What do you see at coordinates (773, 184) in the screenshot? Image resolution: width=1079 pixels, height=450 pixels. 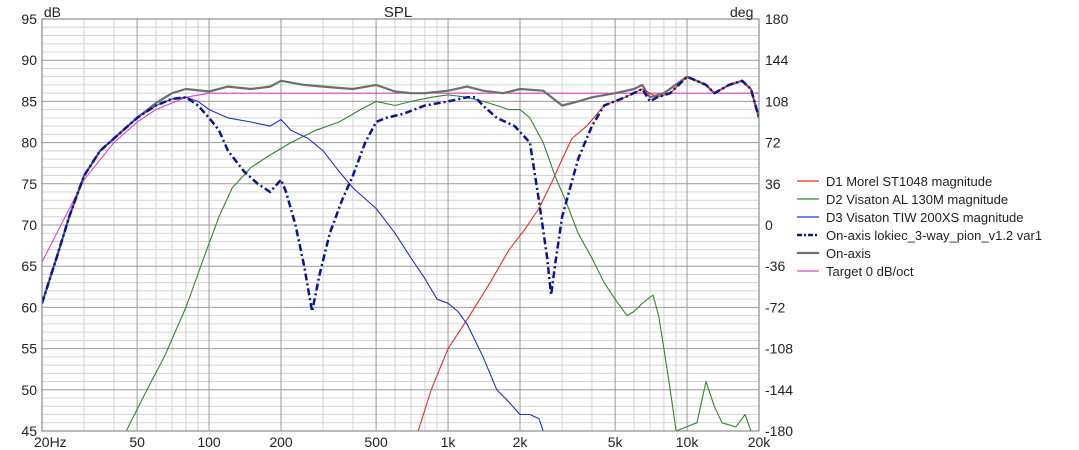 I see `y2-tick-label: 36` at bounding box center [773, 184].